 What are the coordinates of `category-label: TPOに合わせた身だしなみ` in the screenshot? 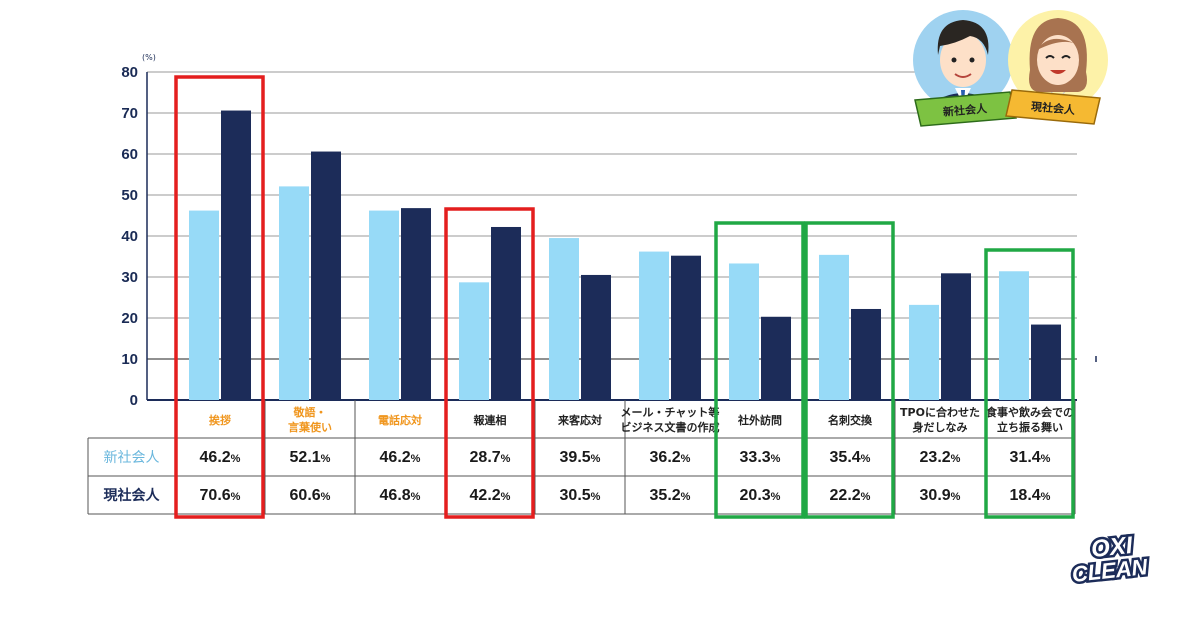 It's located at (940, 419).